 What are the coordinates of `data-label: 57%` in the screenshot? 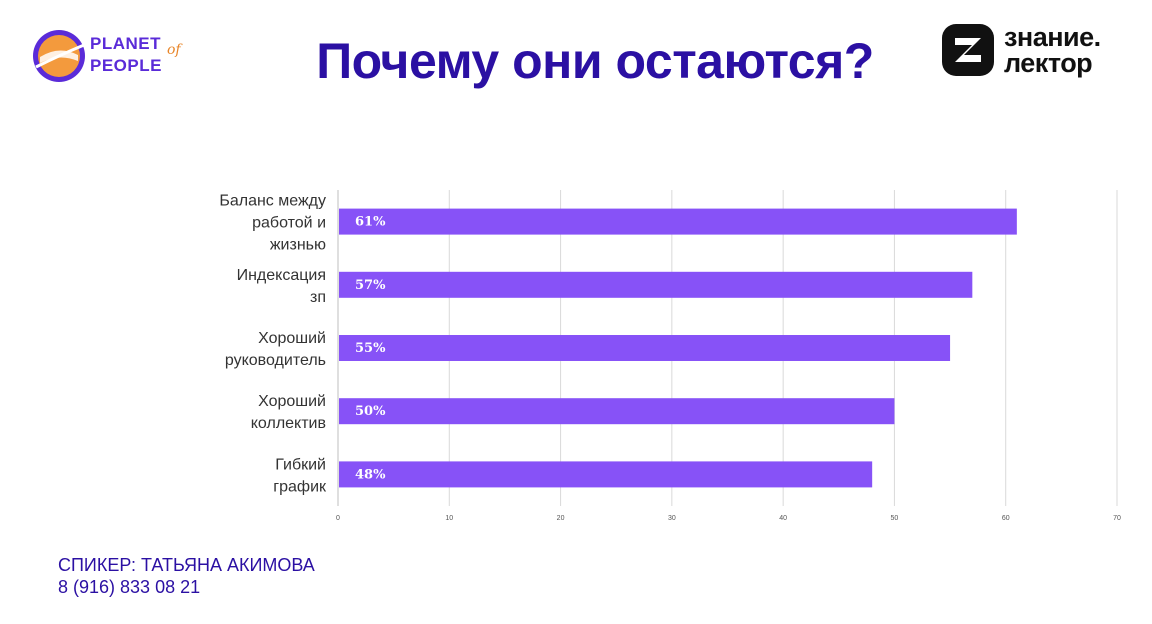 It's located at (370, 285).